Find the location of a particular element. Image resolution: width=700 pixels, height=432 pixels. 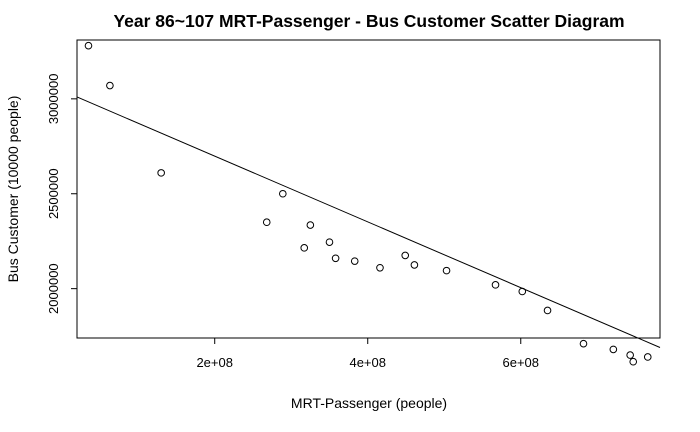

x-tick-label: 4e+08 is located at coordinates (367, 362).